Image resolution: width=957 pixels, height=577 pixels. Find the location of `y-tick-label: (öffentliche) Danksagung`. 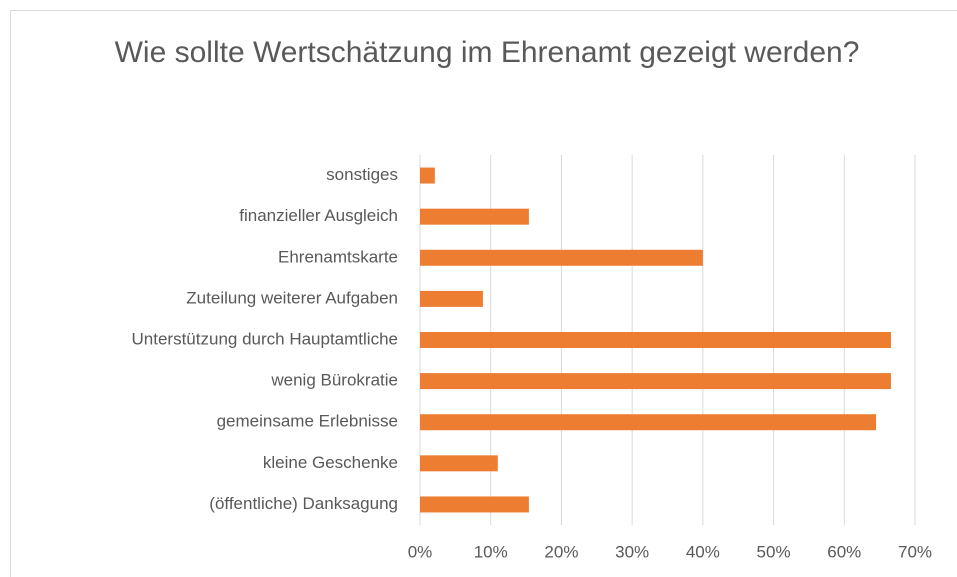

y-tick-label: (öffentliche) Danksagung is located at coordinates (303, 503).